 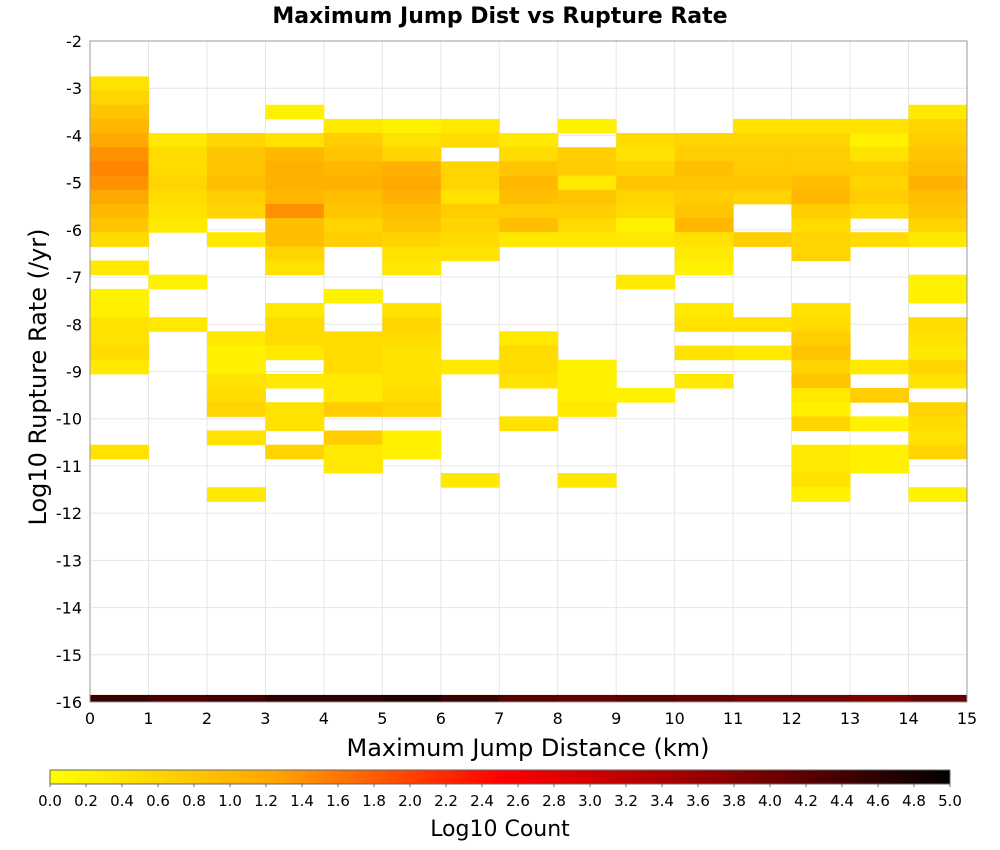 I want to click on colorbar-tick-label: 1.2, so click(x=266, y=801).